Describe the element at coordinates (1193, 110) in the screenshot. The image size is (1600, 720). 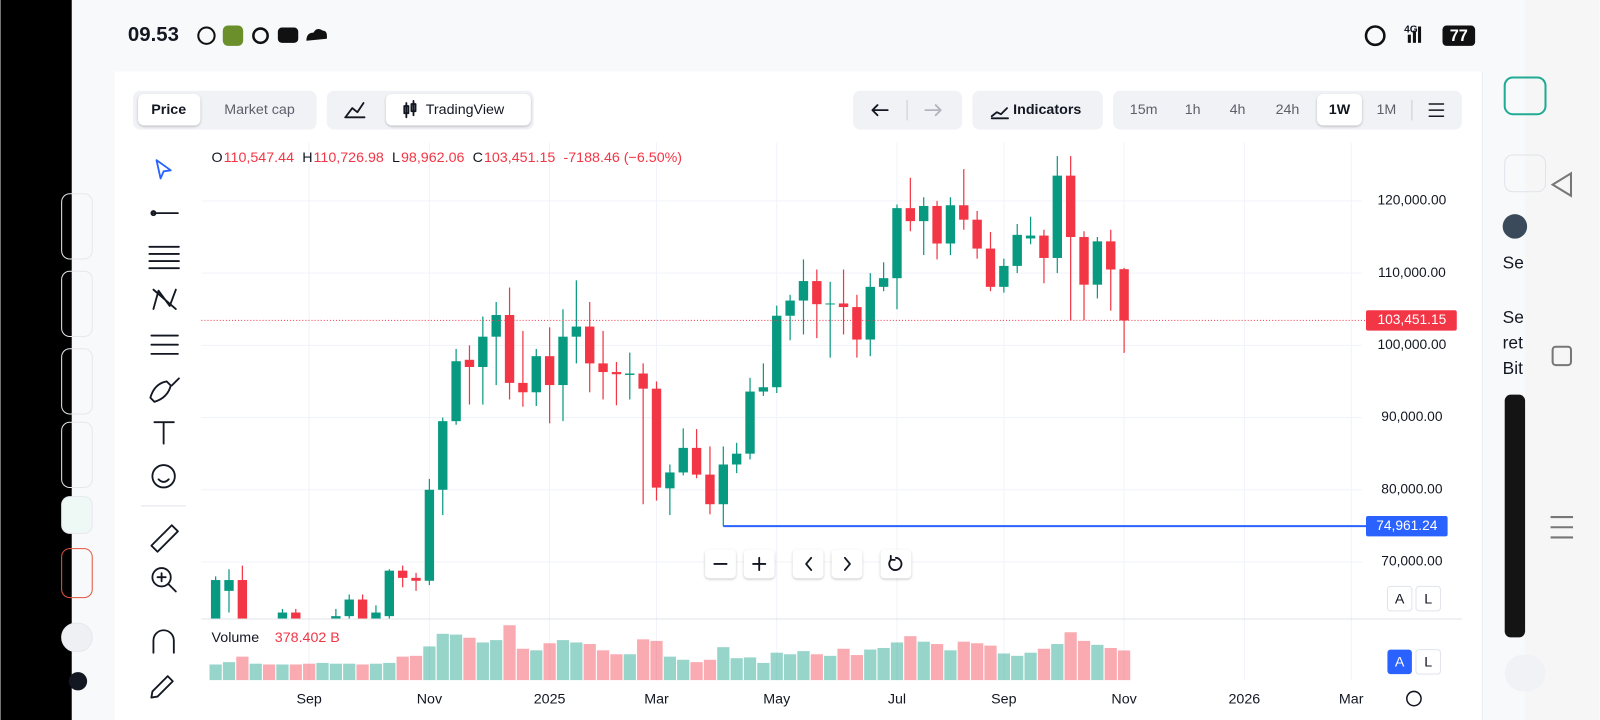
I see `interval-button: 1h` at that location.